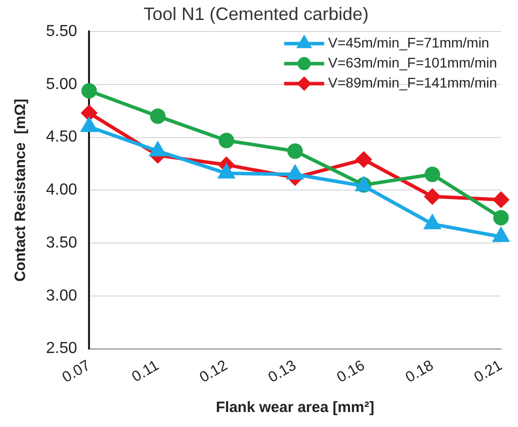  What do you see at coordinates (62, 137) in the screenshot?
I see `y-tick-label: 4.50` at bounding box center [62, 137].